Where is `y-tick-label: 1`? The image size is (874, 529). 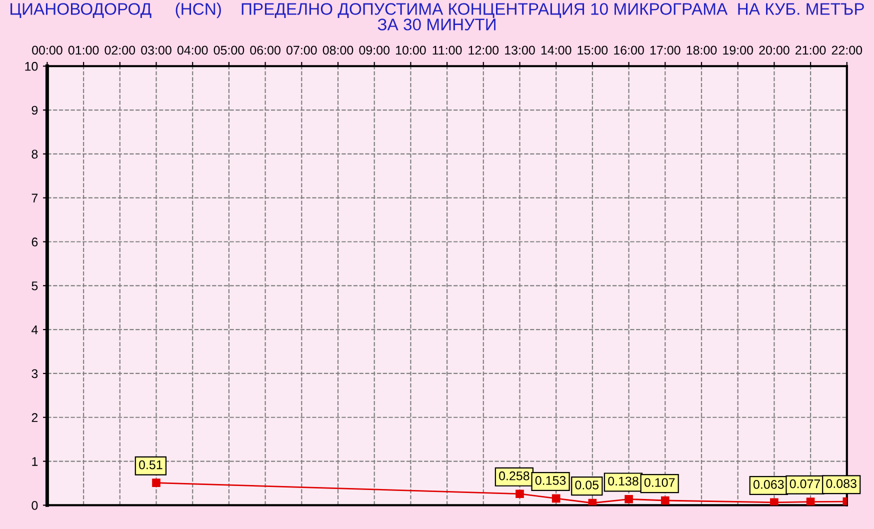 y-tick-label: 1 is located at coordinates (35, 461).